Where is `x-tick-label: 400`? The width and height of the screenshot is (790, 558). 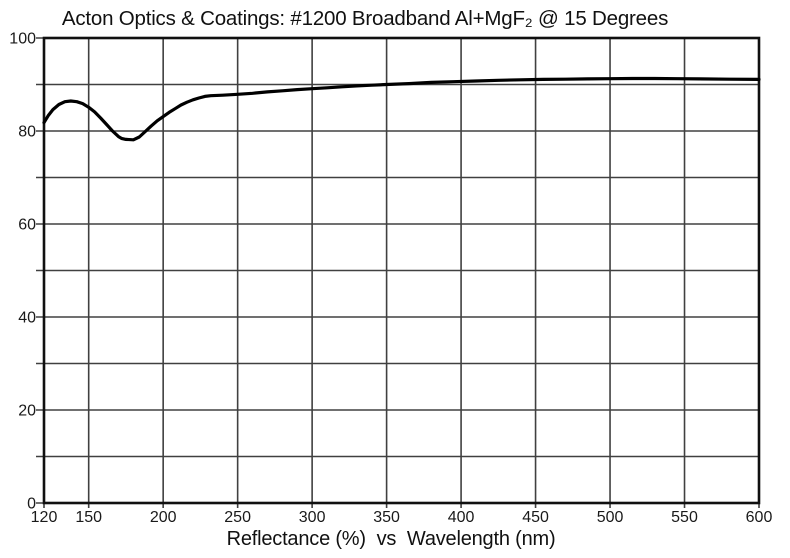
x-tick-label: 400 is located at coordinates (461, 517).